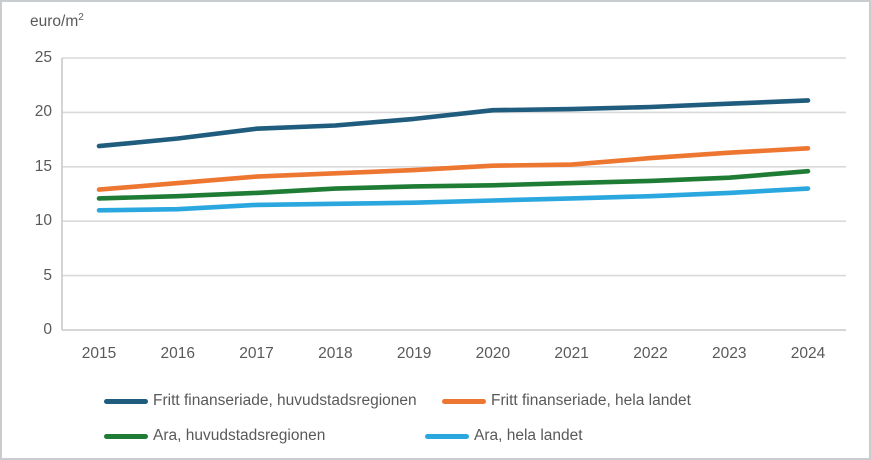 Image resolution: width=871 pixels, height=460 pixels. What do you see at coordinates (493, 353) in the screenshot?
I see `x-tick-label: 2020` at bounding box center [493, 353].